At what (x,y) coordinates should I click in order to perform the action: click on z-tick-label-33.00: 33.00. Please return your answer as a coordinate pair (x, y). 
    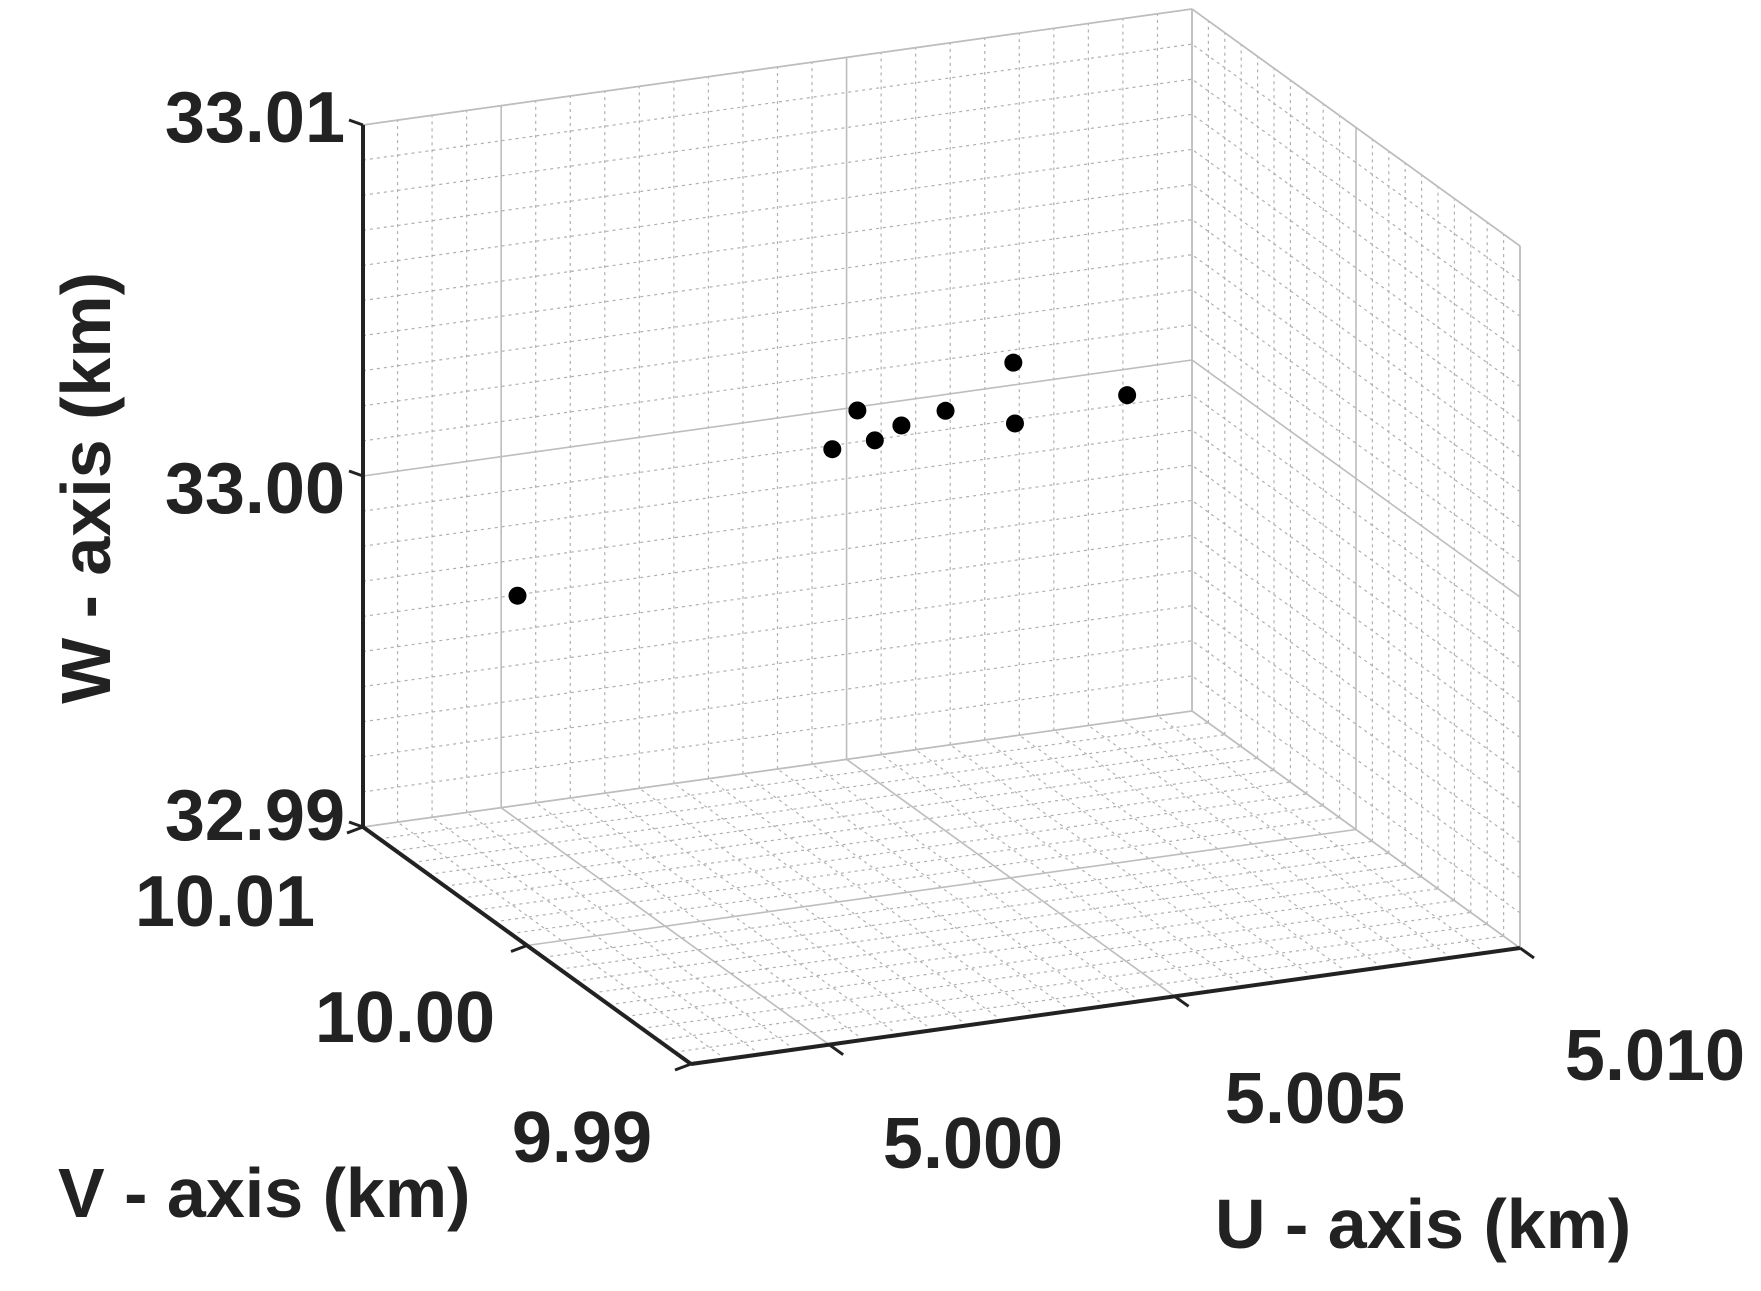
    Looking at the image, I should click on (255, 489).